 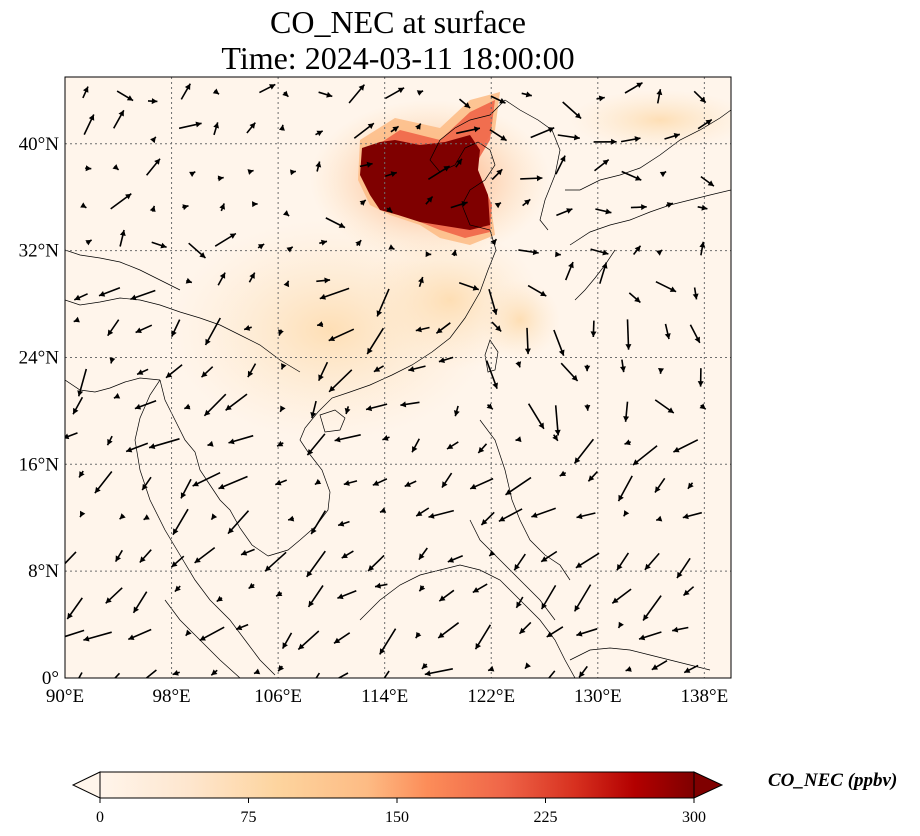 I want to click on lat-tick-label: 8°N, so click(x=43, y=571).